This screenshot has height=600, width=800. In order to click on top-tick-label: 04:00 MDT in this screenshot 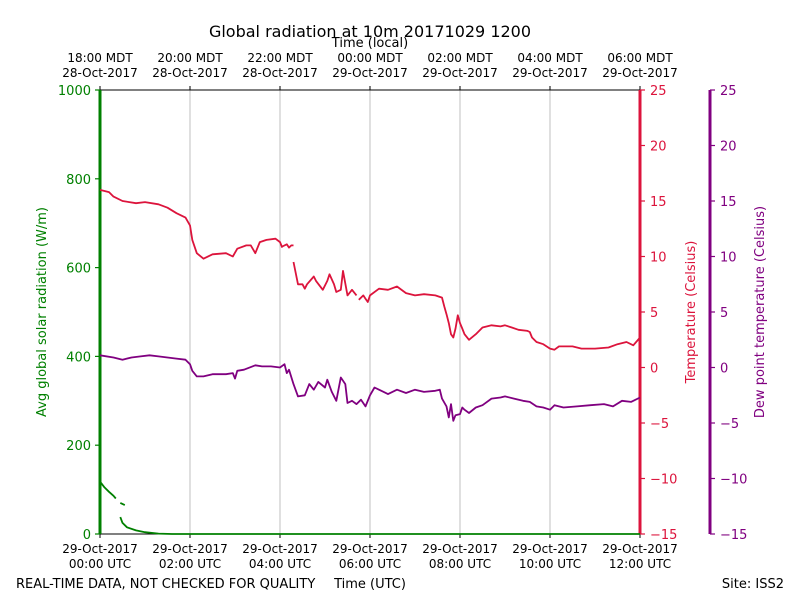, I will do `click(550, 58)`.